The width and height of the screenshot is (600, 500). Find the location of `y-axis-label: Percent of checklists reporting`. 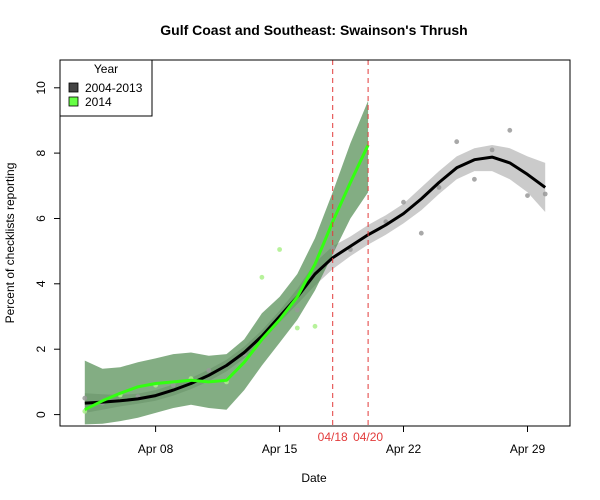

y-axis-label: Percent of checklists reporting is located at coordinates (10, 243).